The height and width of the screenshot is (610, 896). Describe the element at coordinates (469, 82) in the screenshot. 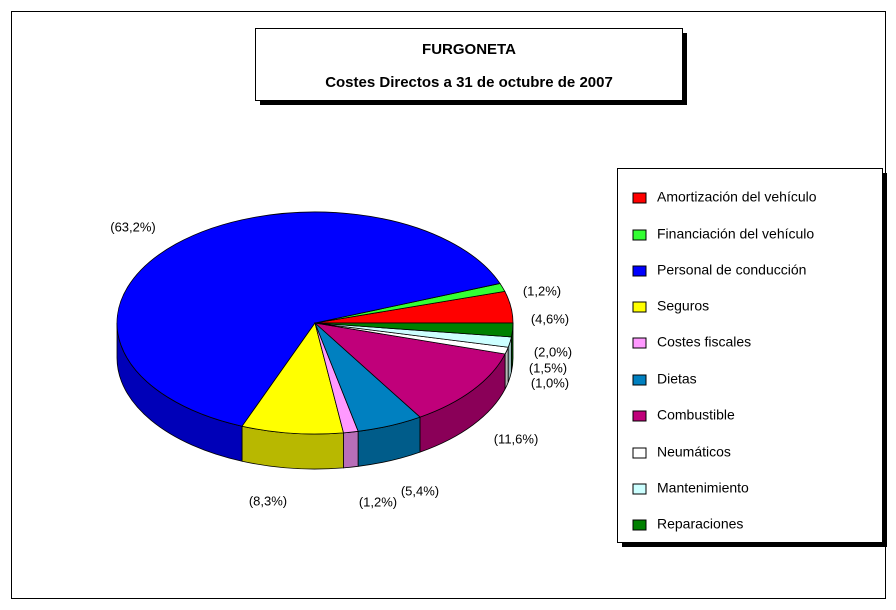

I see `chart-subtitle: Costes Directos a 31 de octubre de 2007` at that location.